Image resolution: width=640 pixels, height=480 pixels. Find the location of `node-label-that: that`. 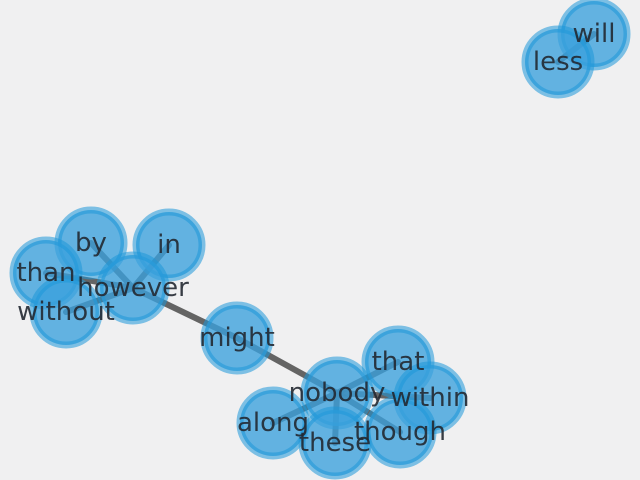

node-label-that: that is located at coordinates (398, 362).